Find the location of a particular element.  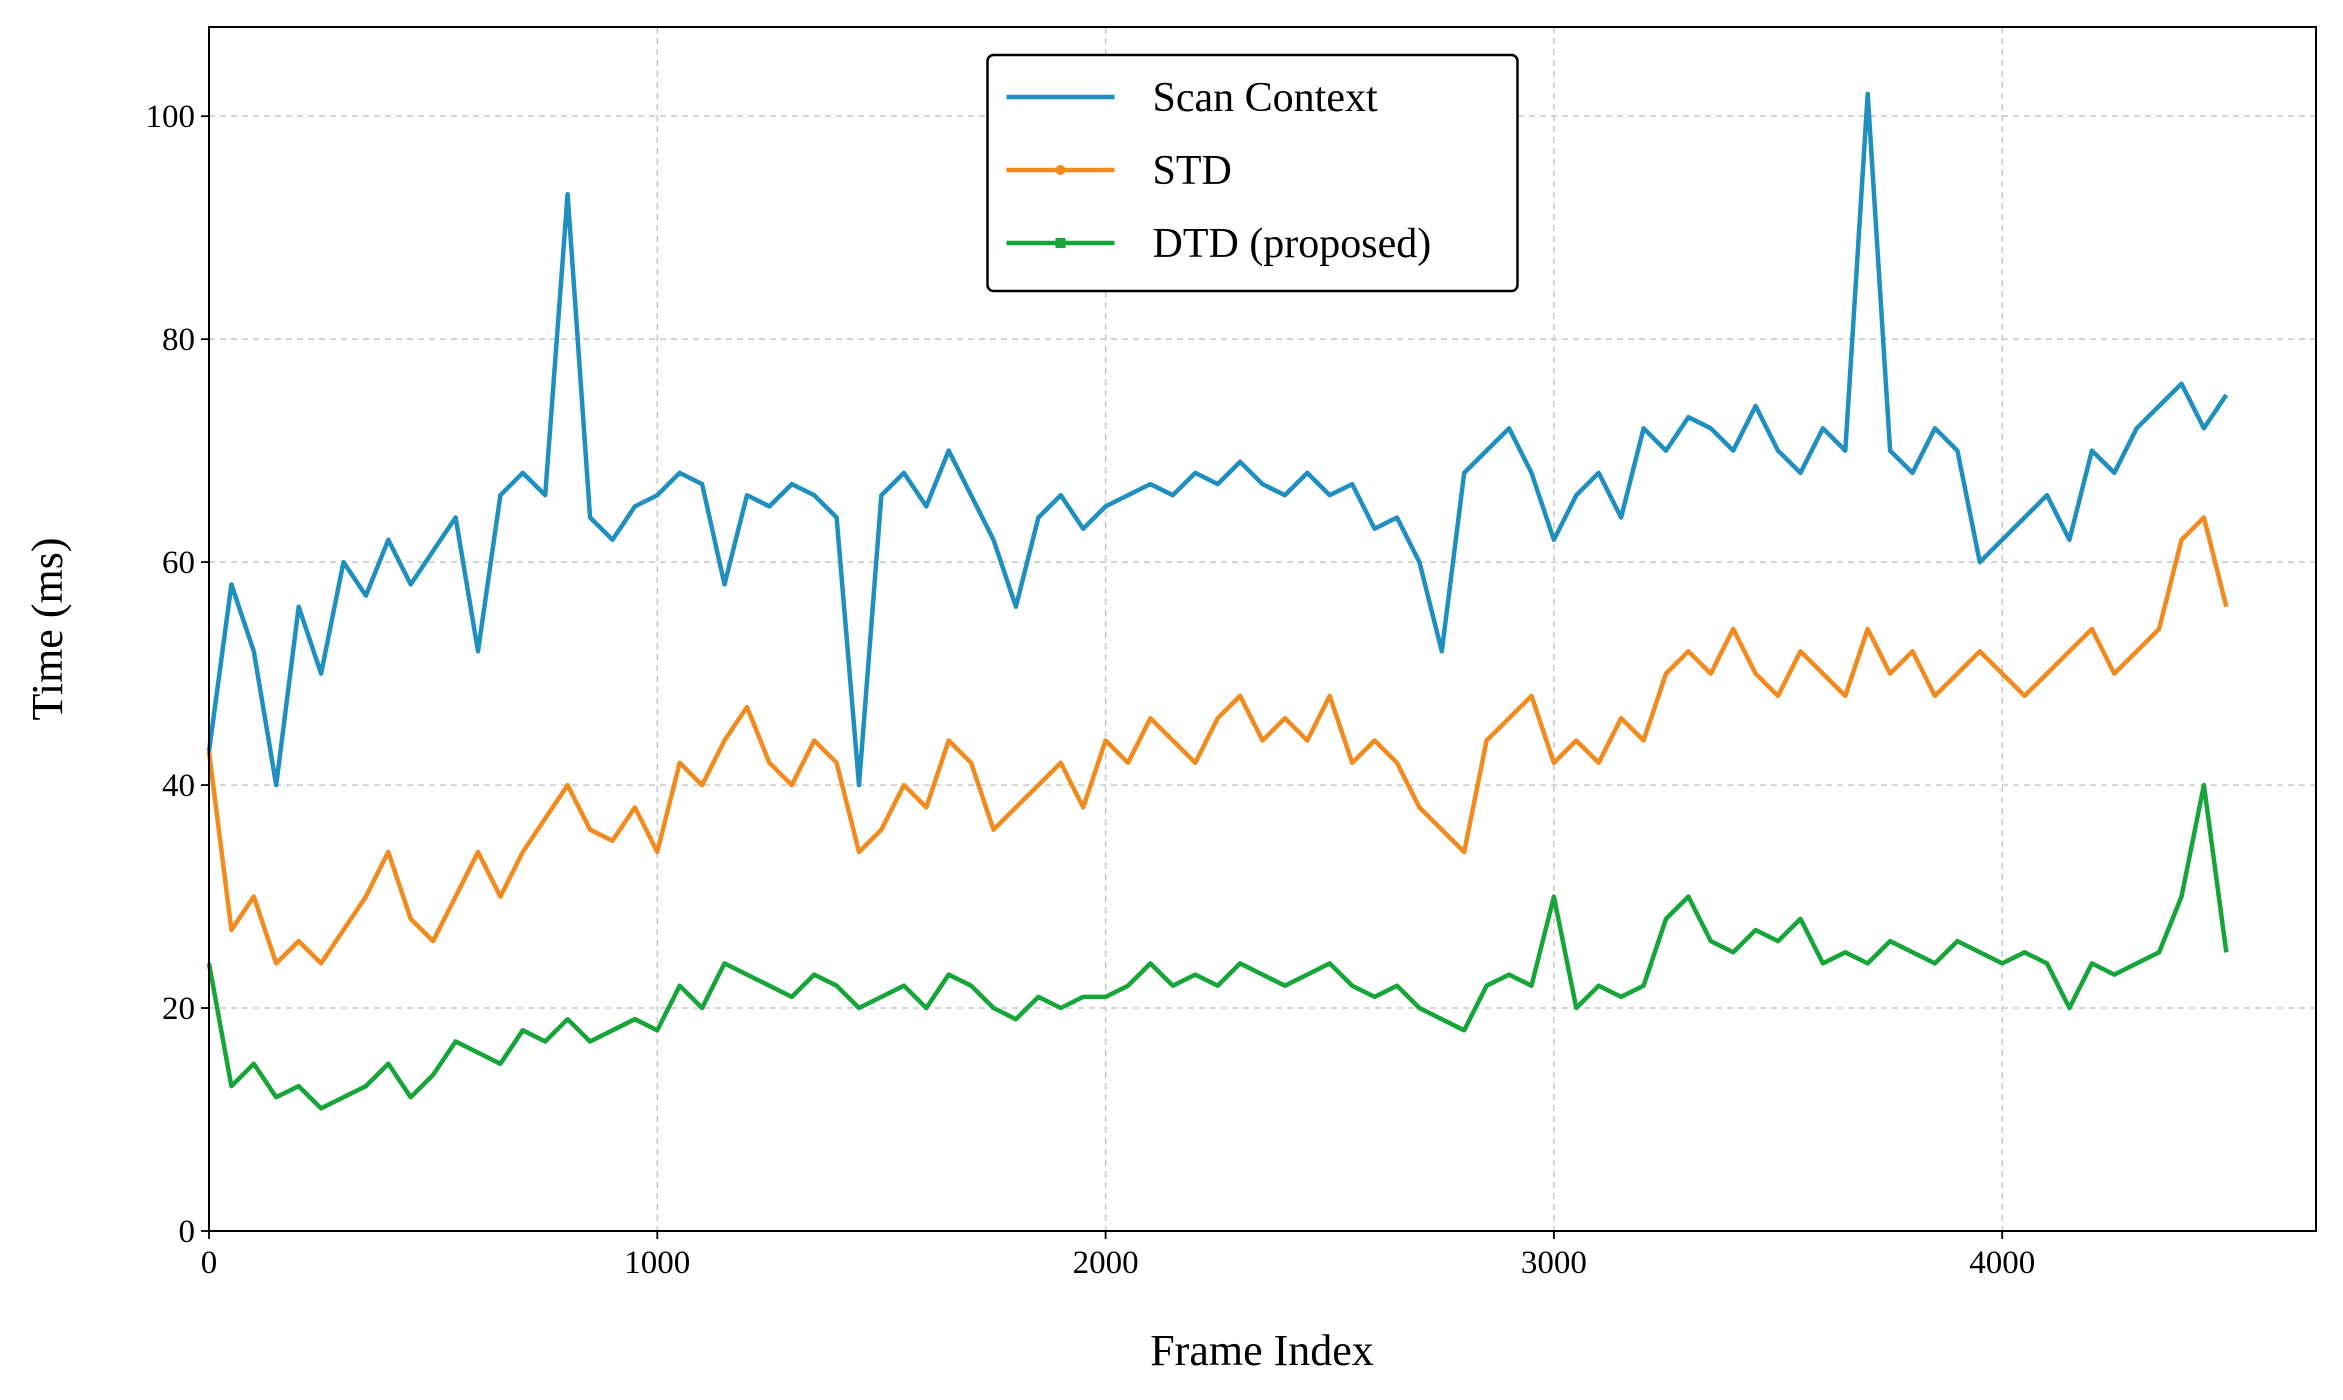

y-tick-label: 40 is located at coordinates (178, 786).